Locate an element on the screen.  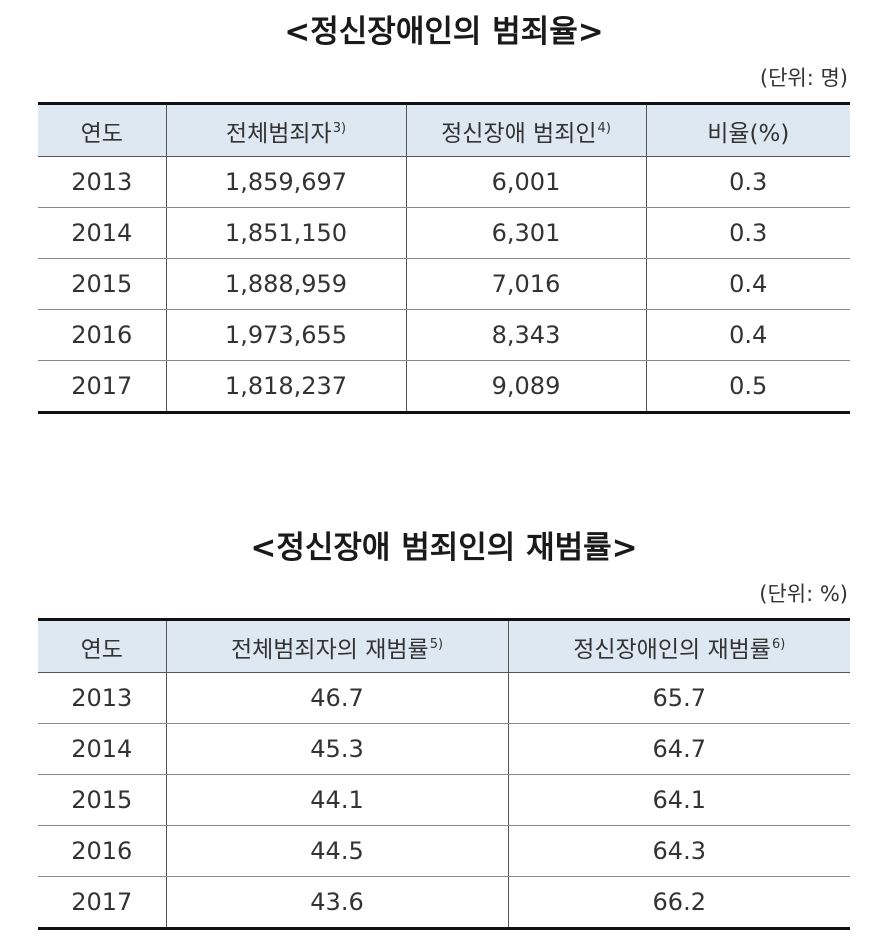
table-row: 2015 44.1 64.1 is located at coordinates (444, 800).